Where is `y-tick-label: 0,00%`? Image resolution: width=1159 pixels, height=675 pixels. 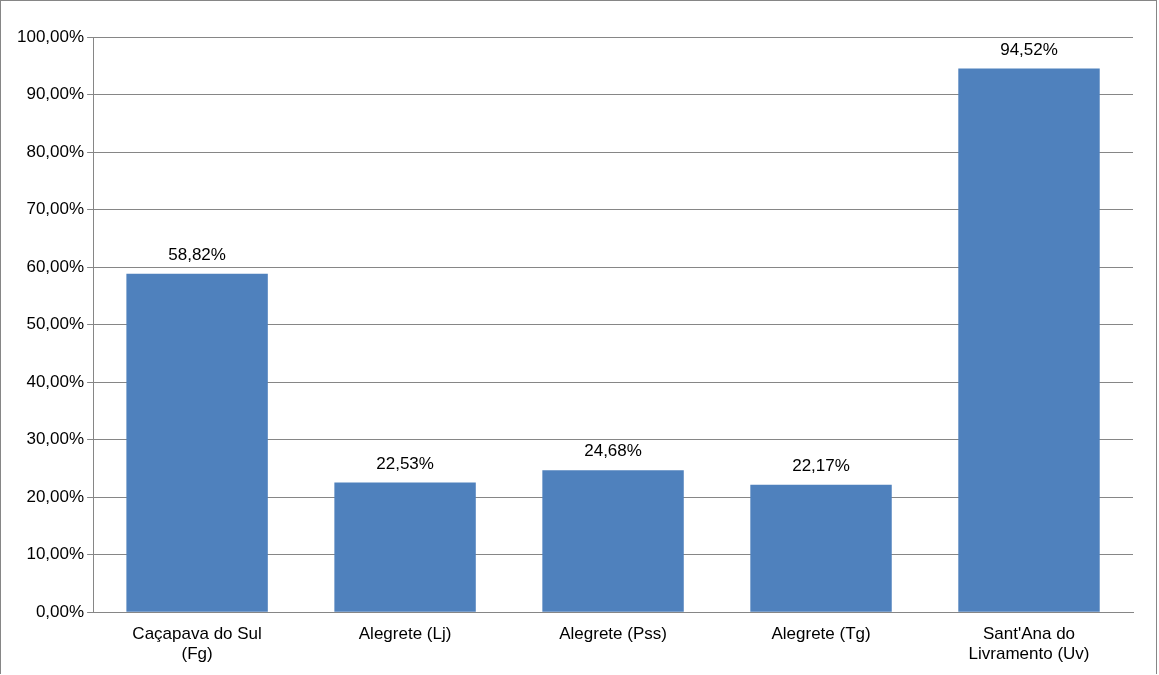 y-tick-label: 0,00% is located at coordinates (60, 611).